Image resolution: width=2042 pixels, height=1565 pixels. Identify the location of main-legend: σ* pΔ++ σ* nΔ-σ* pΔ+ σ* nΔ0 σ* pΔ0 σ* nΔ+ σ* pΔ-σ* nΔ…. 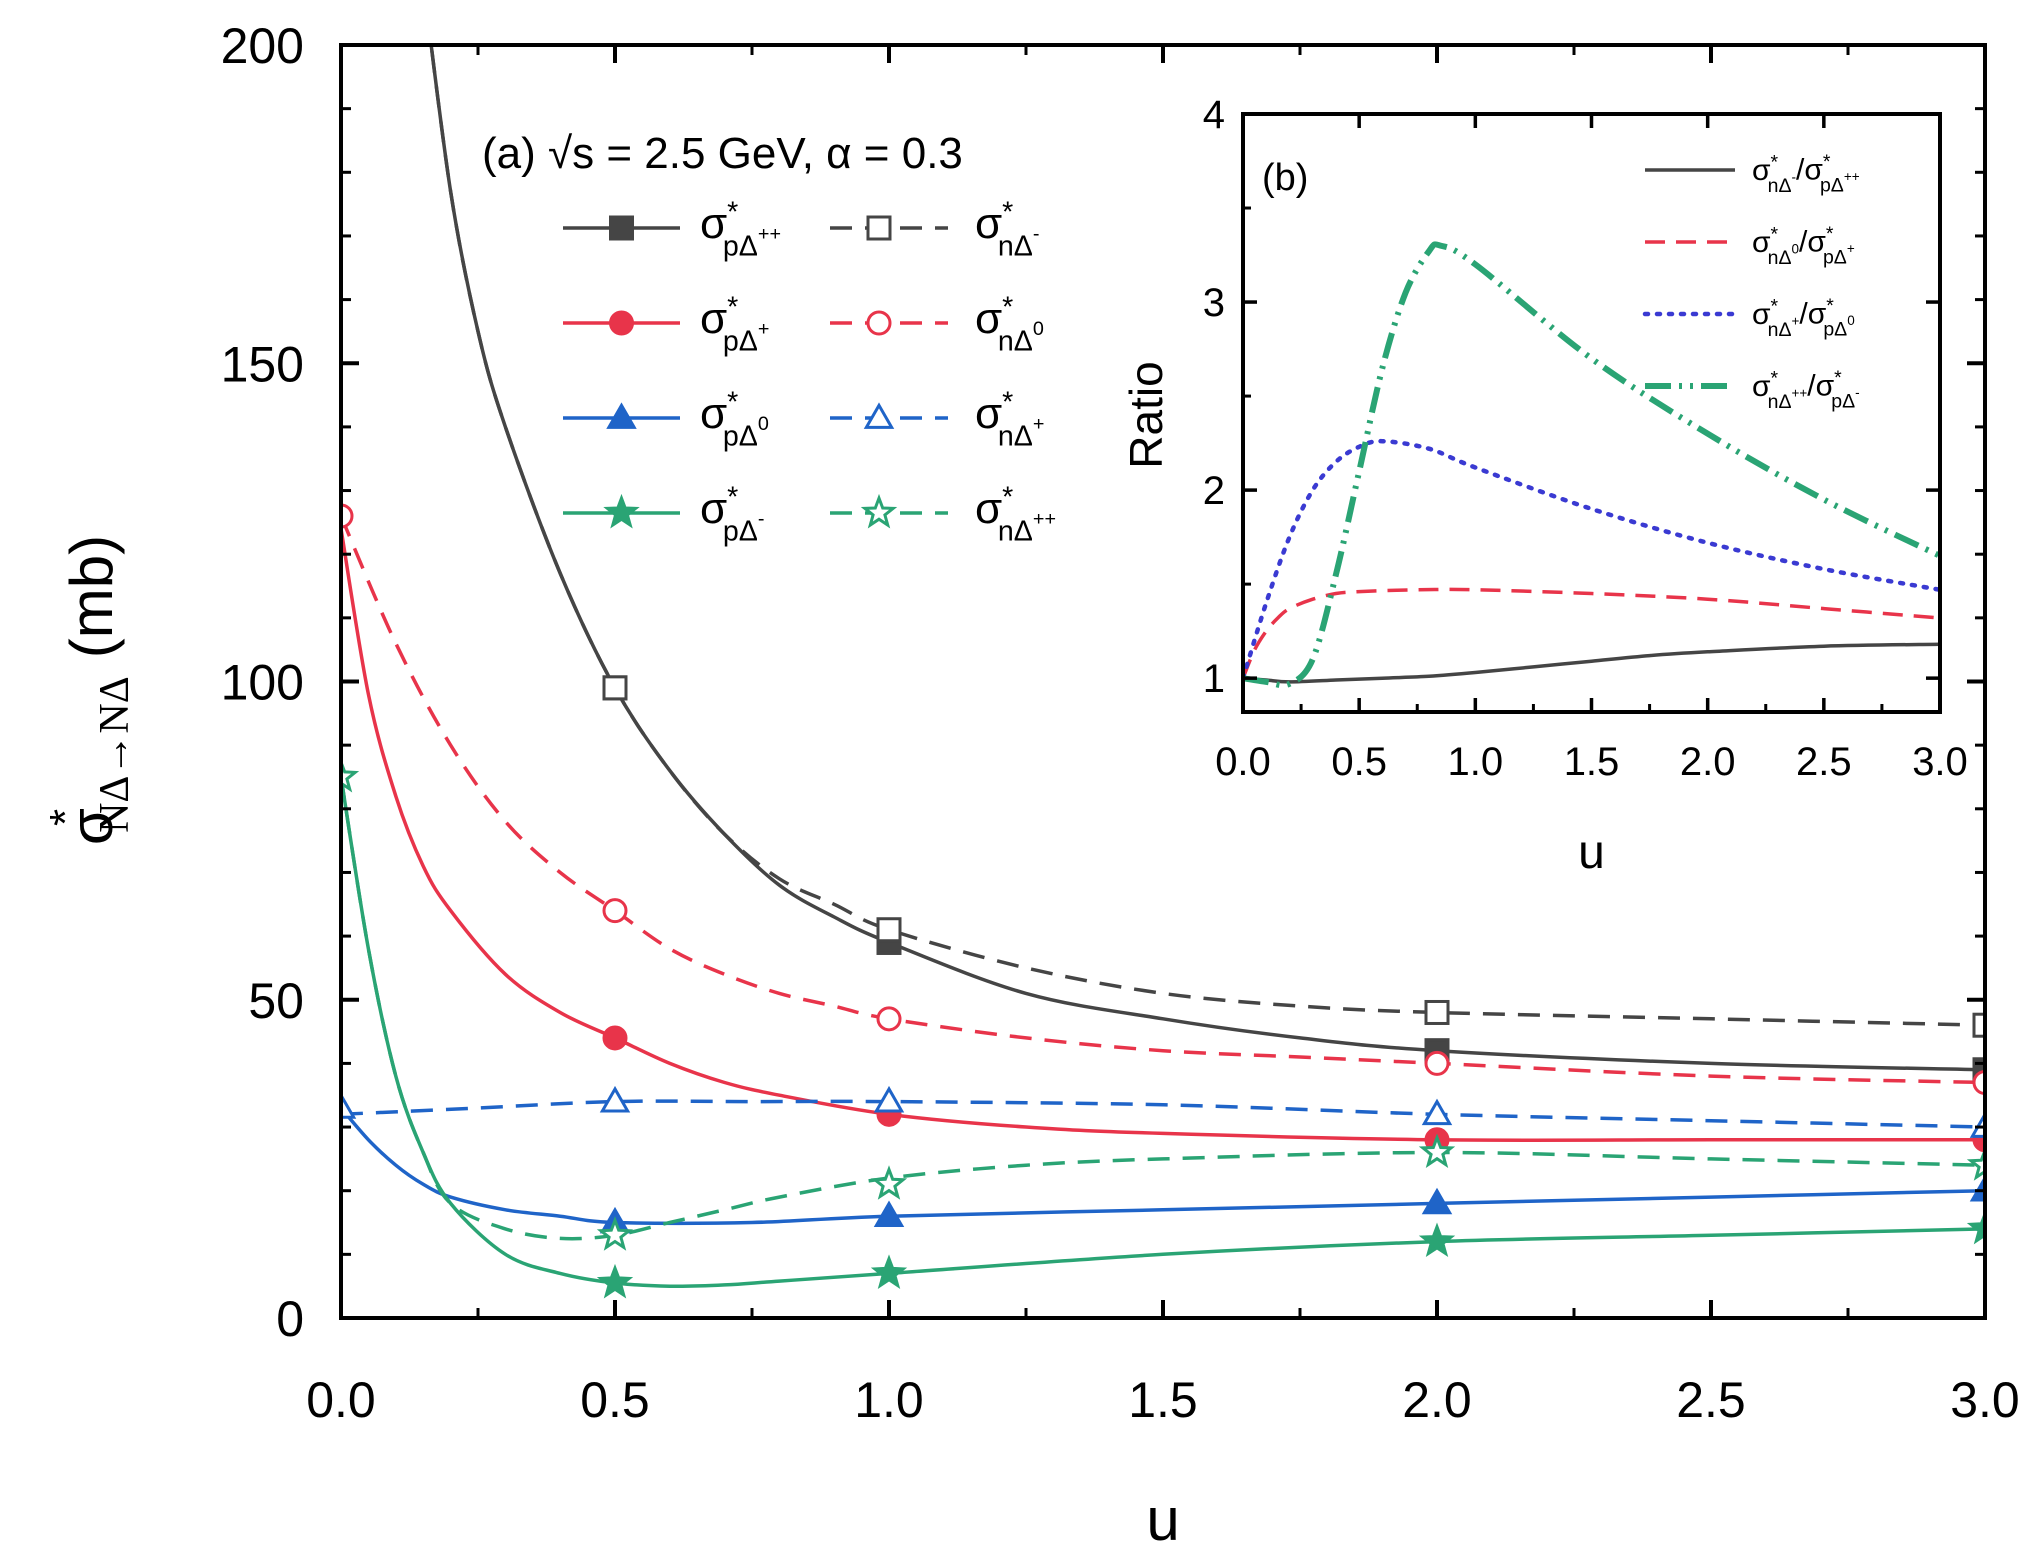
(809, 372).